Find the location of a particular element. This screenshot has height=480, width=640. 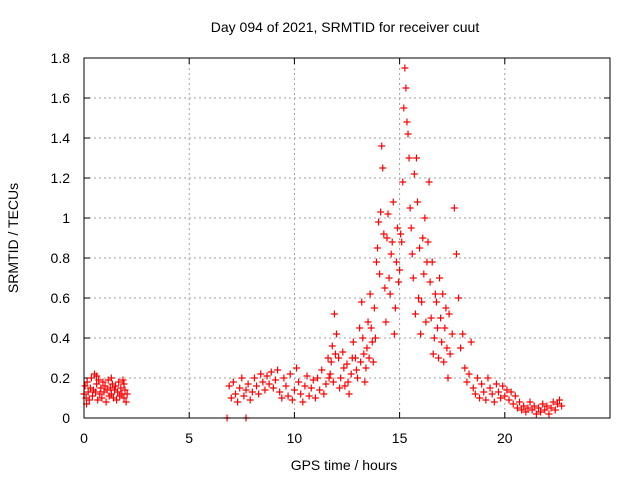

y-tick-label: 1.8 is located at coordinates (61, 58).